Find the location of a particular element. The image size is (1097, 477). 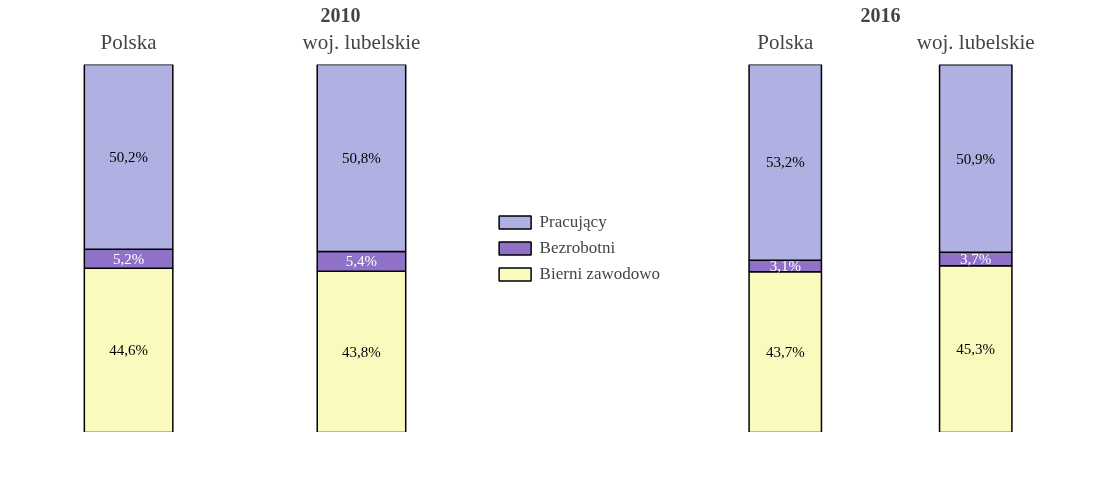

data-label: 3,7% is located at coordinates (976, 258).